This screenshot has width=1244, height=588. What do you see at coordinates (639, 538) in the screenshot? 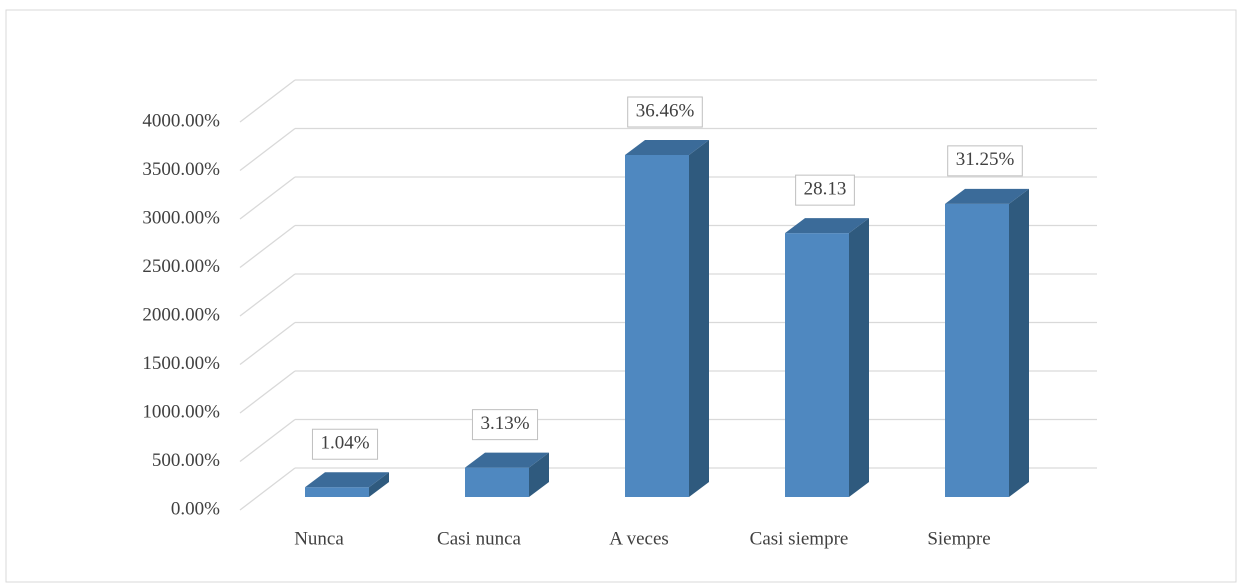
I see `x-tick-label: A veces` at bounding box center [639, 538].